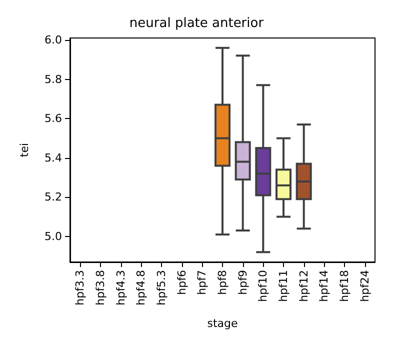 This screenshot has width=393, height=355. Describe the element at coordinates (202, 282) in the screenshot. I see `x-tick-label: hpf7` at that location.